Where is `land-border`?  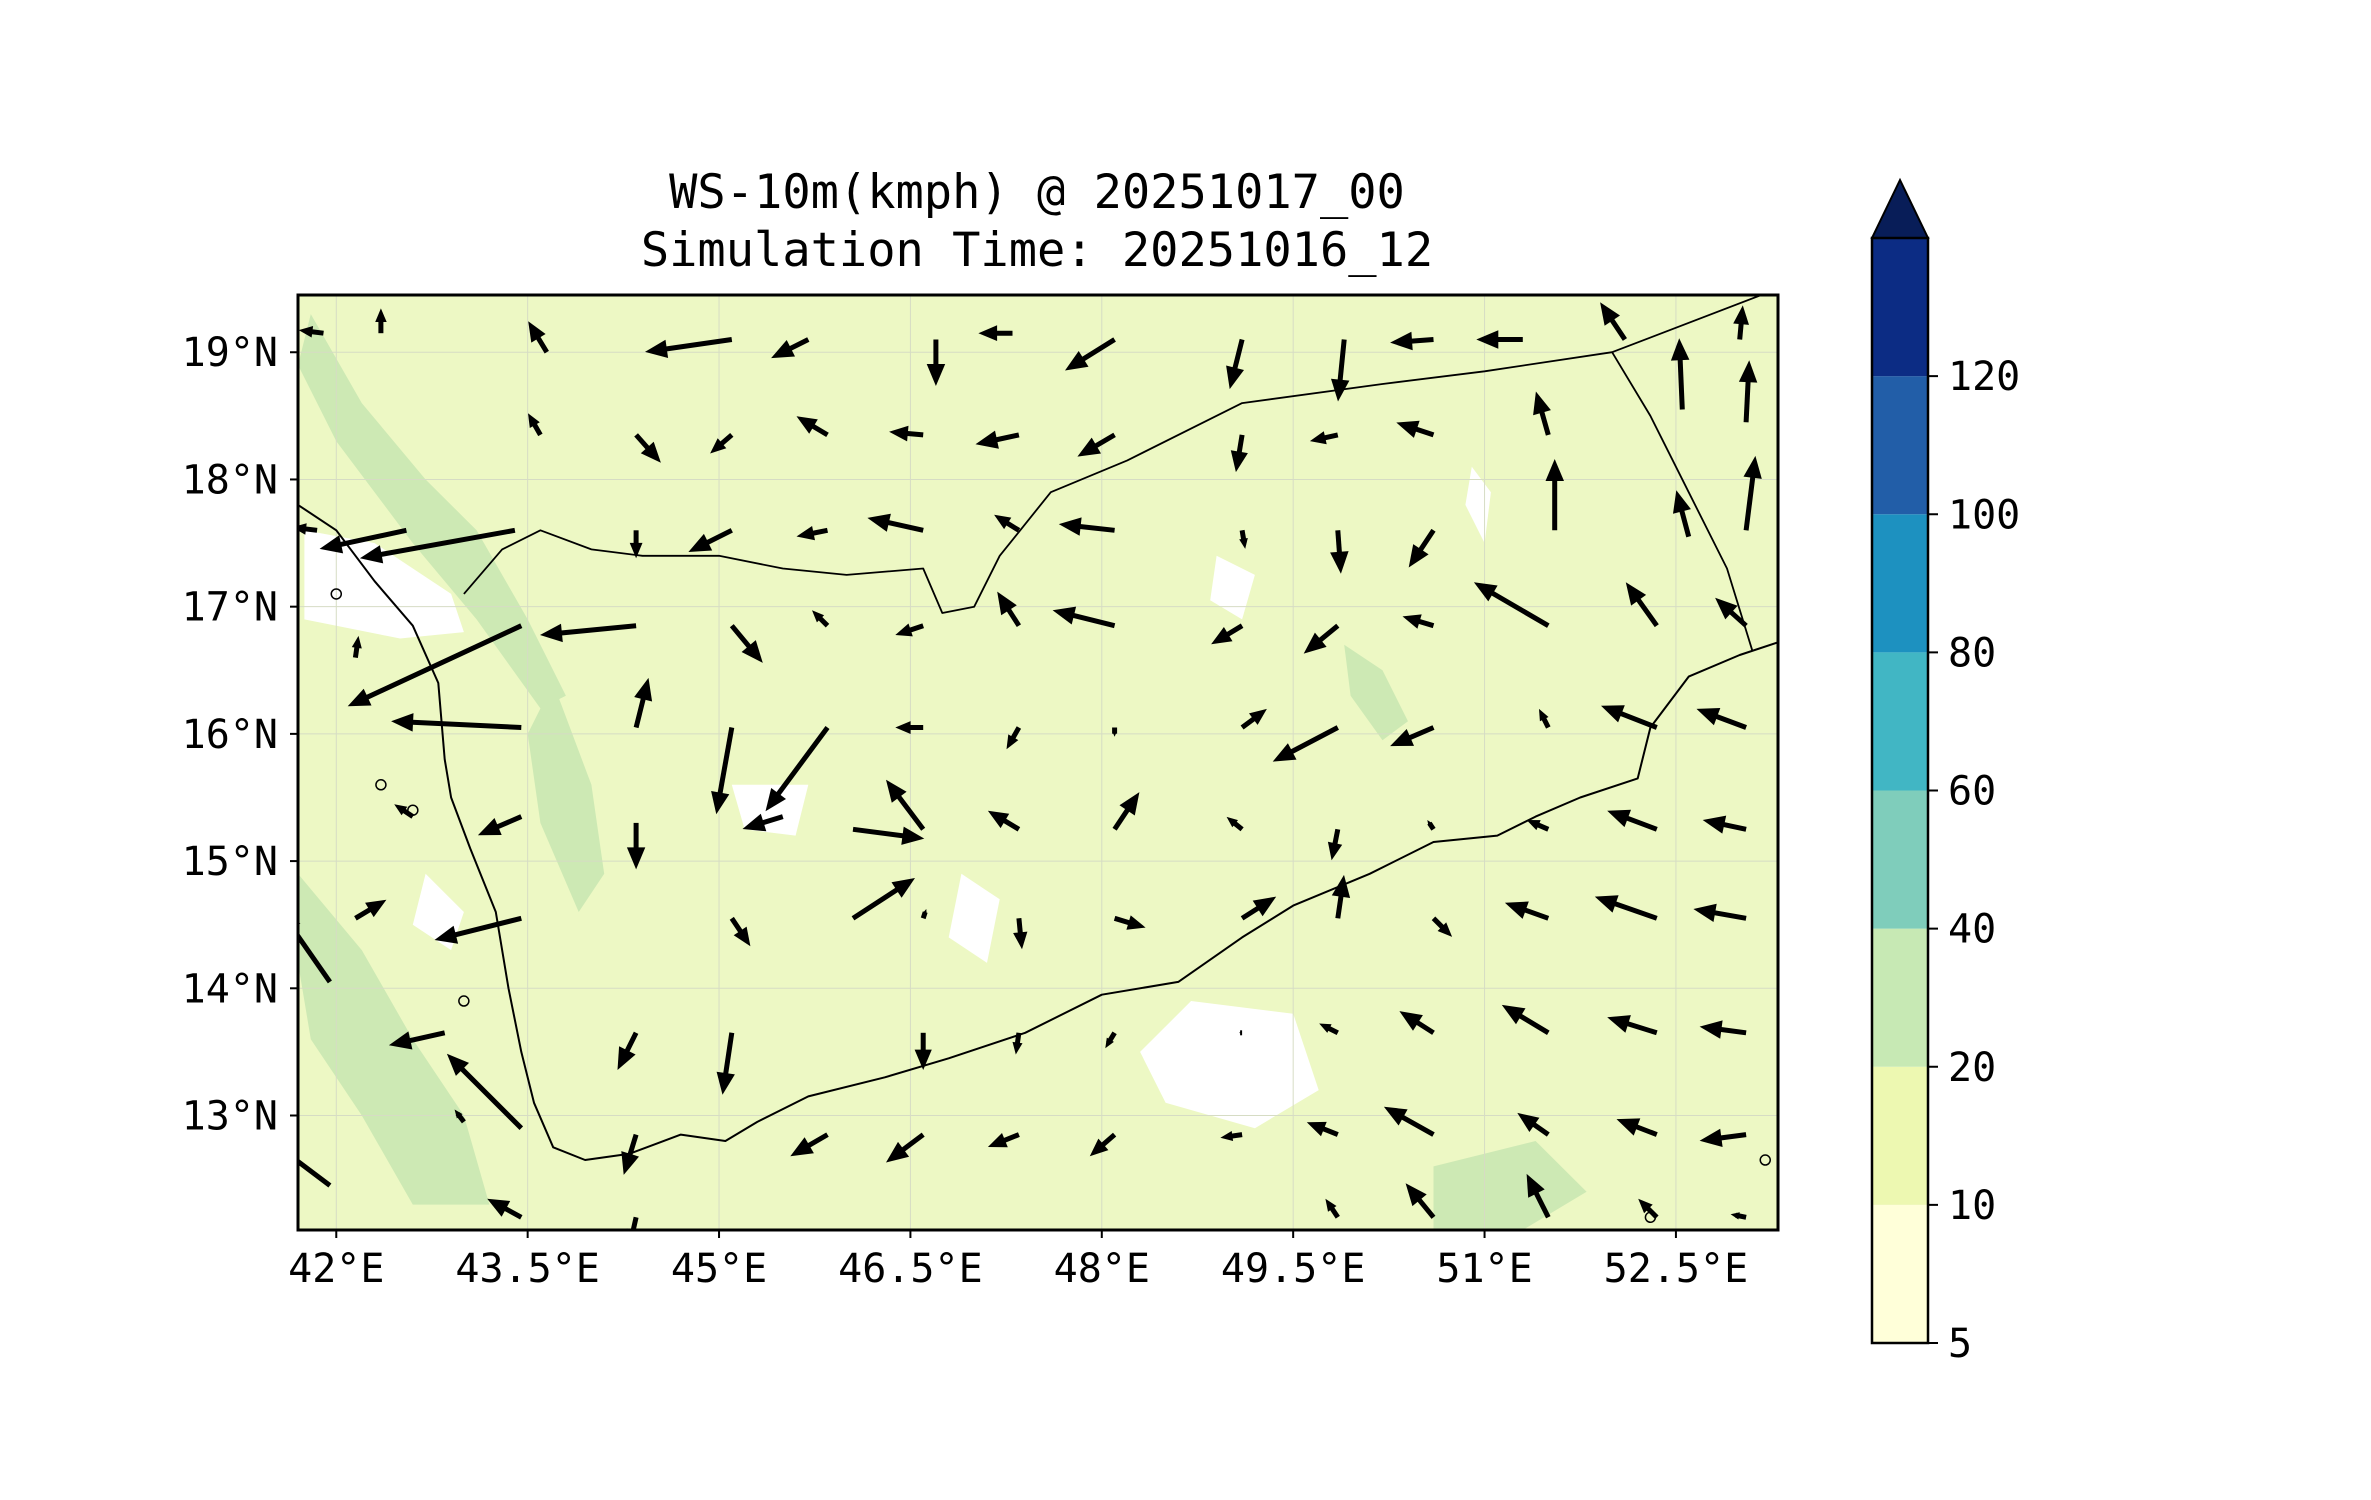 land-border is located at coordinates (1113, 454).